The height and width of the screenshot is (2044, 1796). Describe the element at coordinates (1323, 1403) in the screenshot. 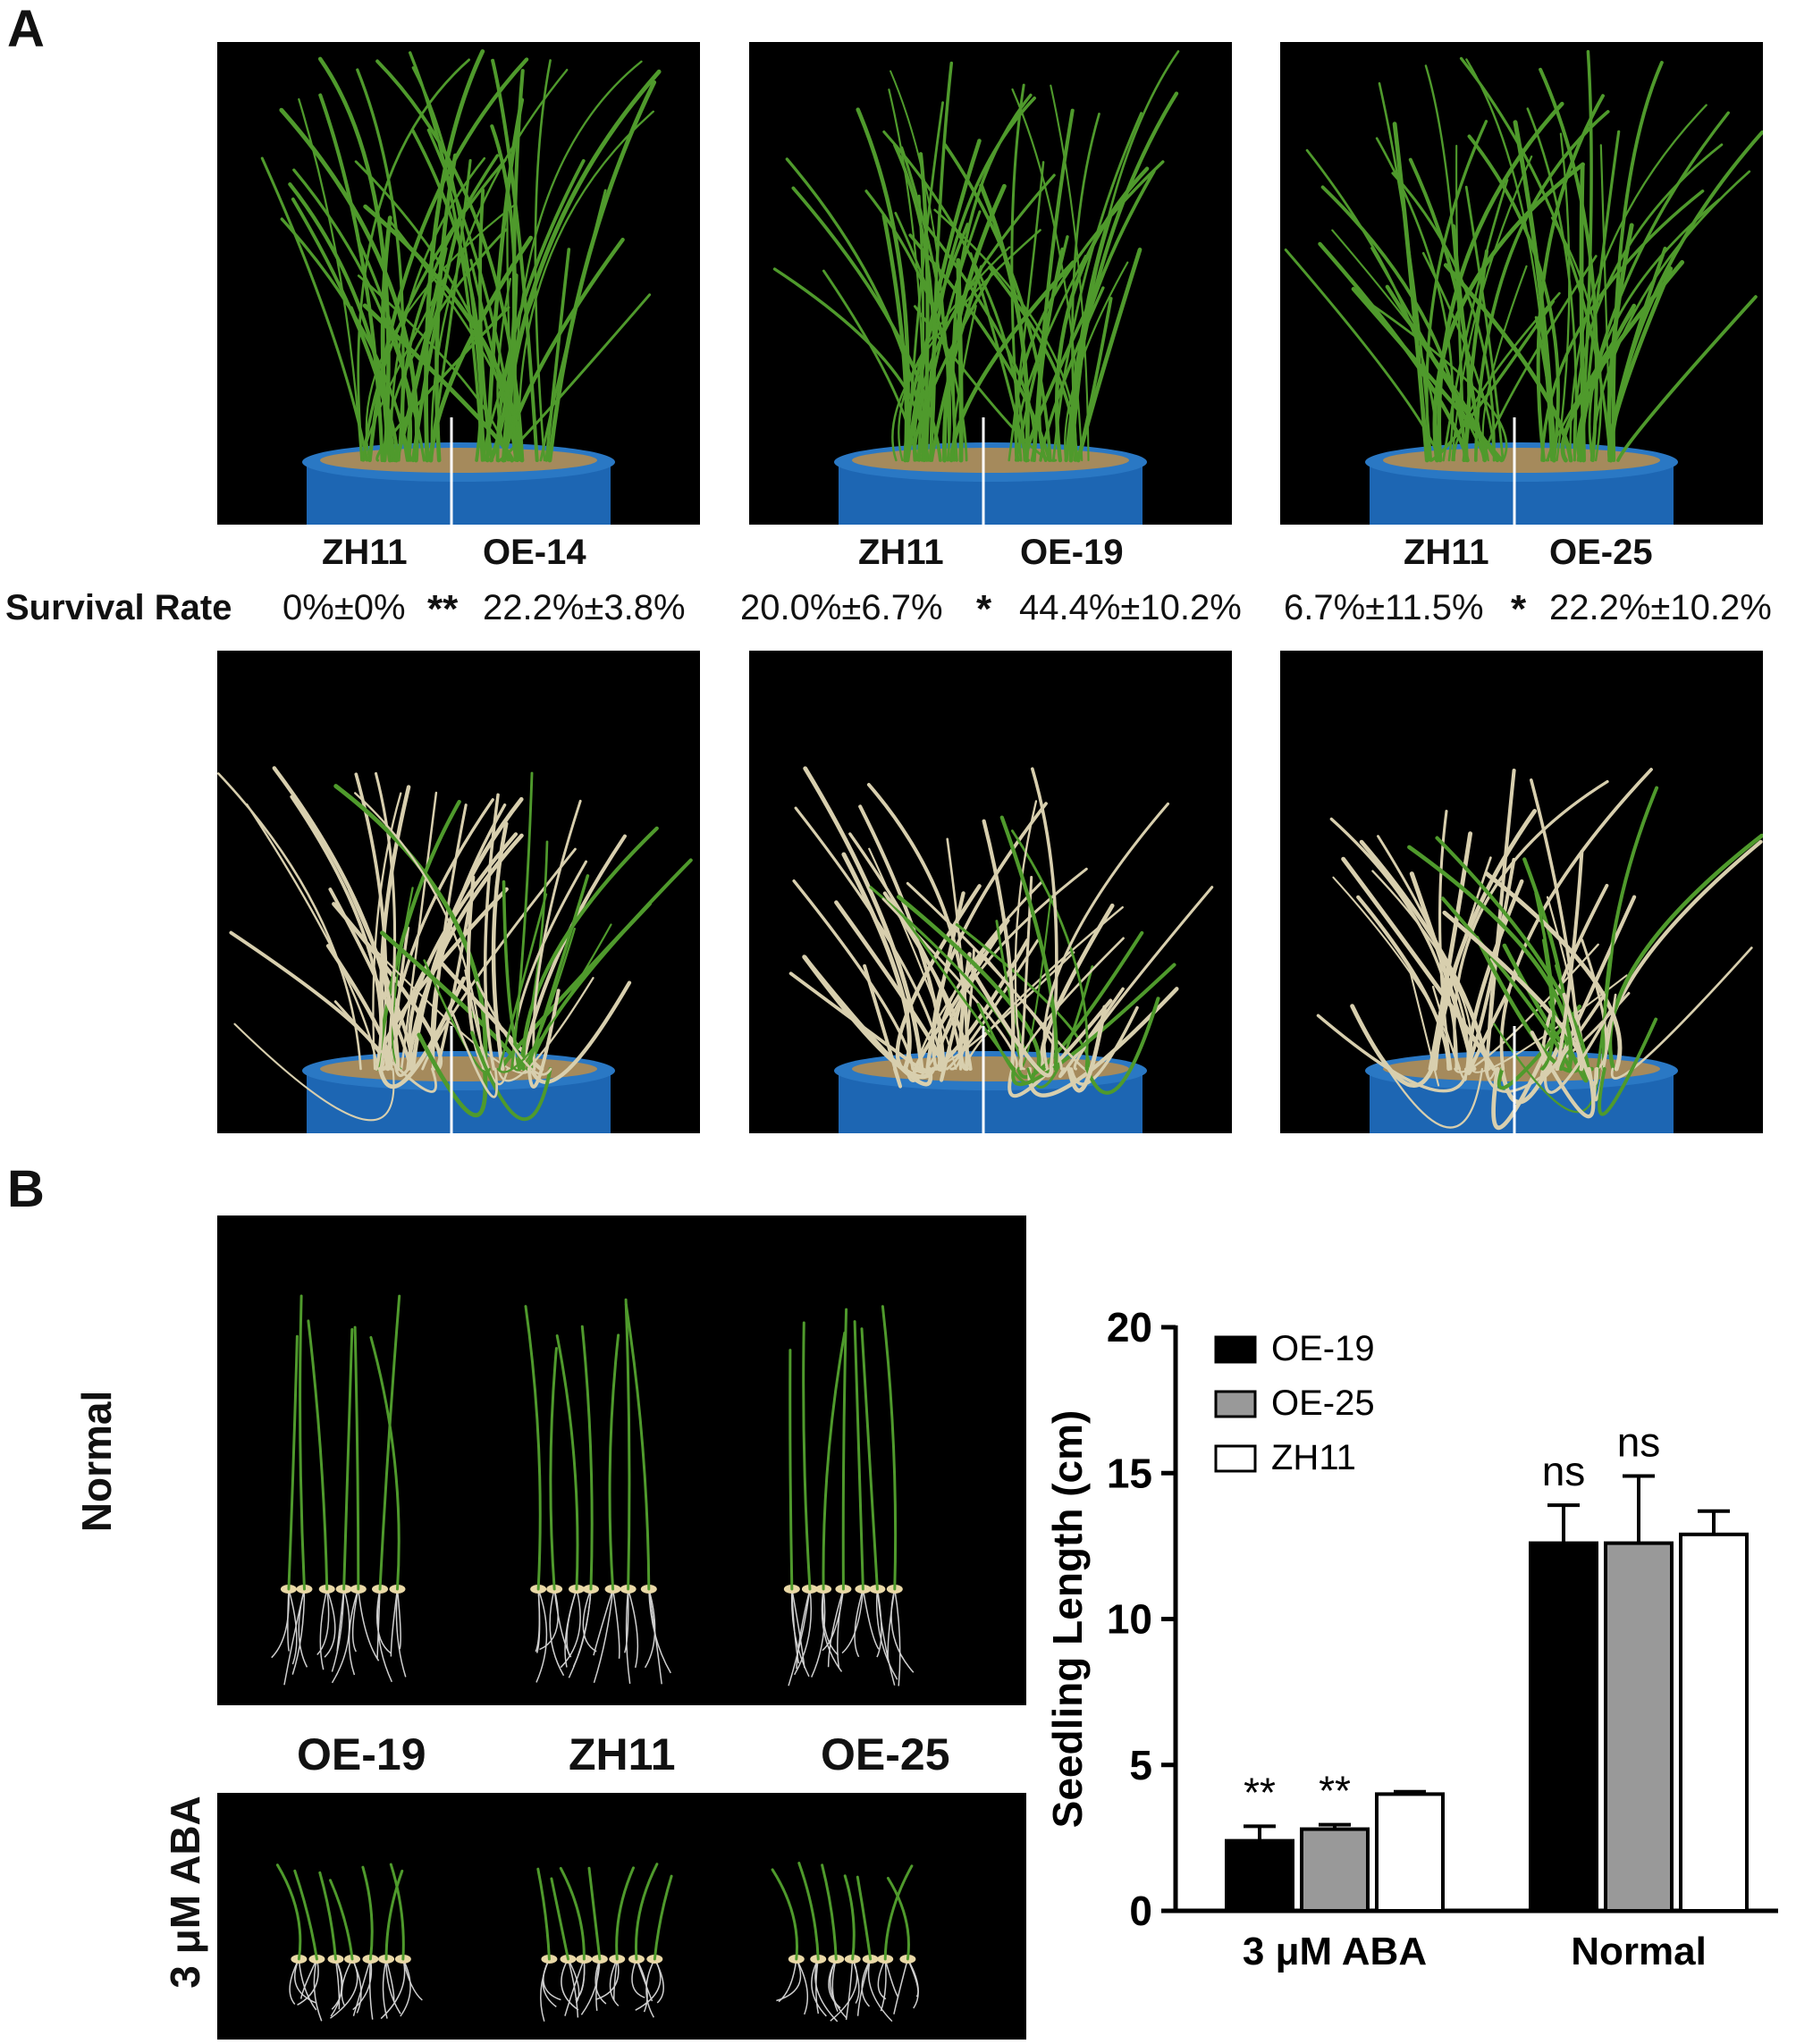

I see `legend-label: OE-25` at that location.